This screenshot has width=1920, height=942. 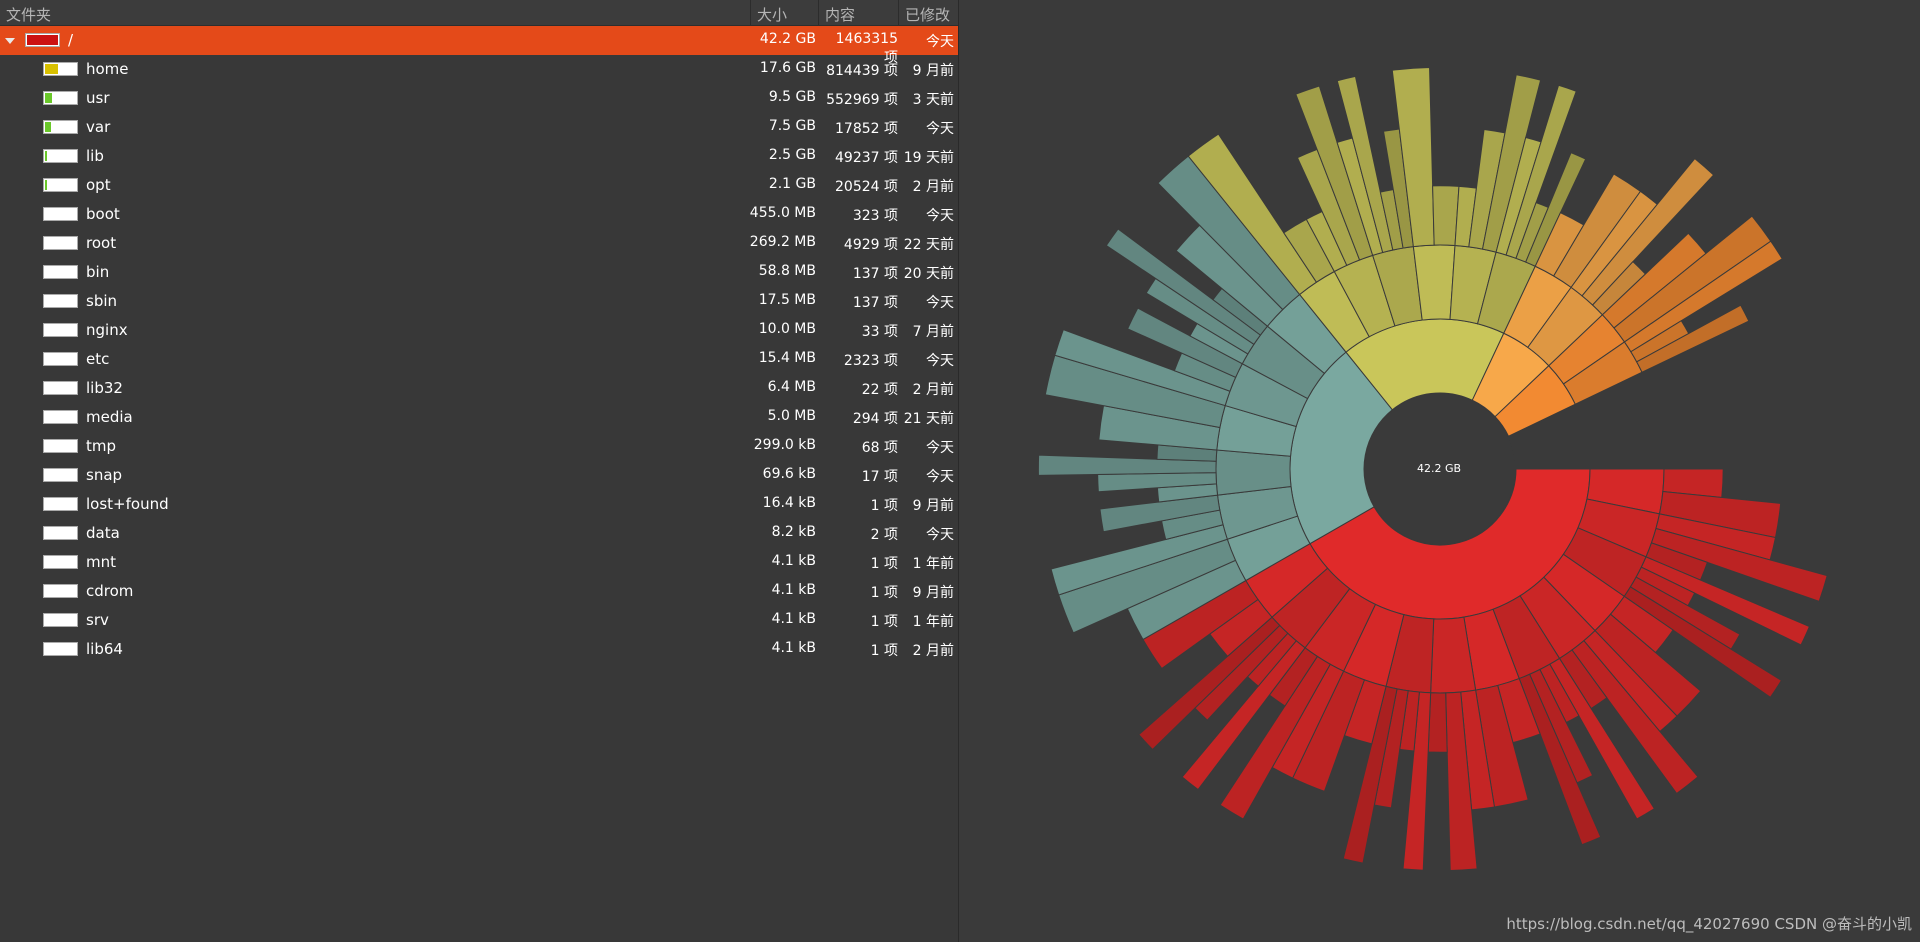 What do you see at coordinates (29, 15) in the screenshot?
I see `header-folder: 文件夹` at bounding box center [29, 15].